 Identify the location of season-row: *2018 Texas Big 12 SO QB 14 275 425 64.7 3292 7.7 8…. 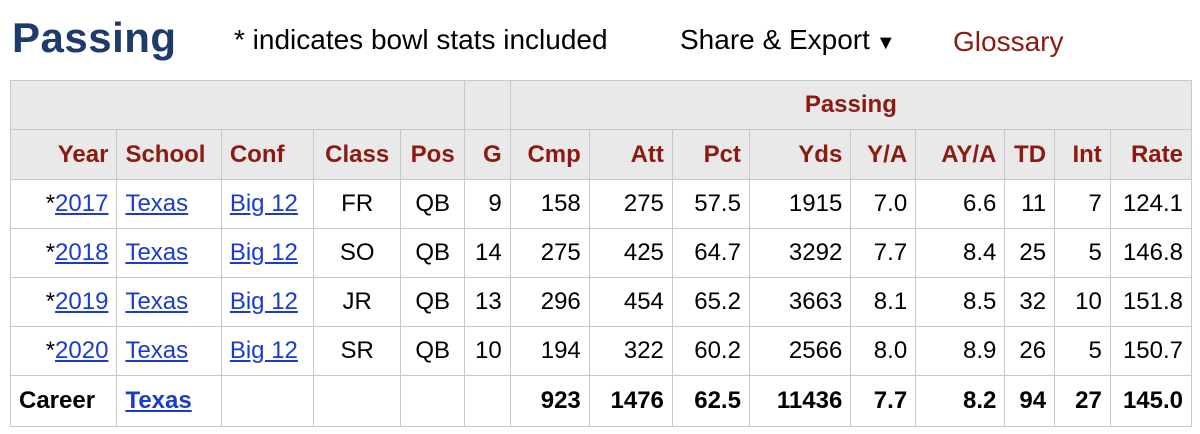
(601, 253).